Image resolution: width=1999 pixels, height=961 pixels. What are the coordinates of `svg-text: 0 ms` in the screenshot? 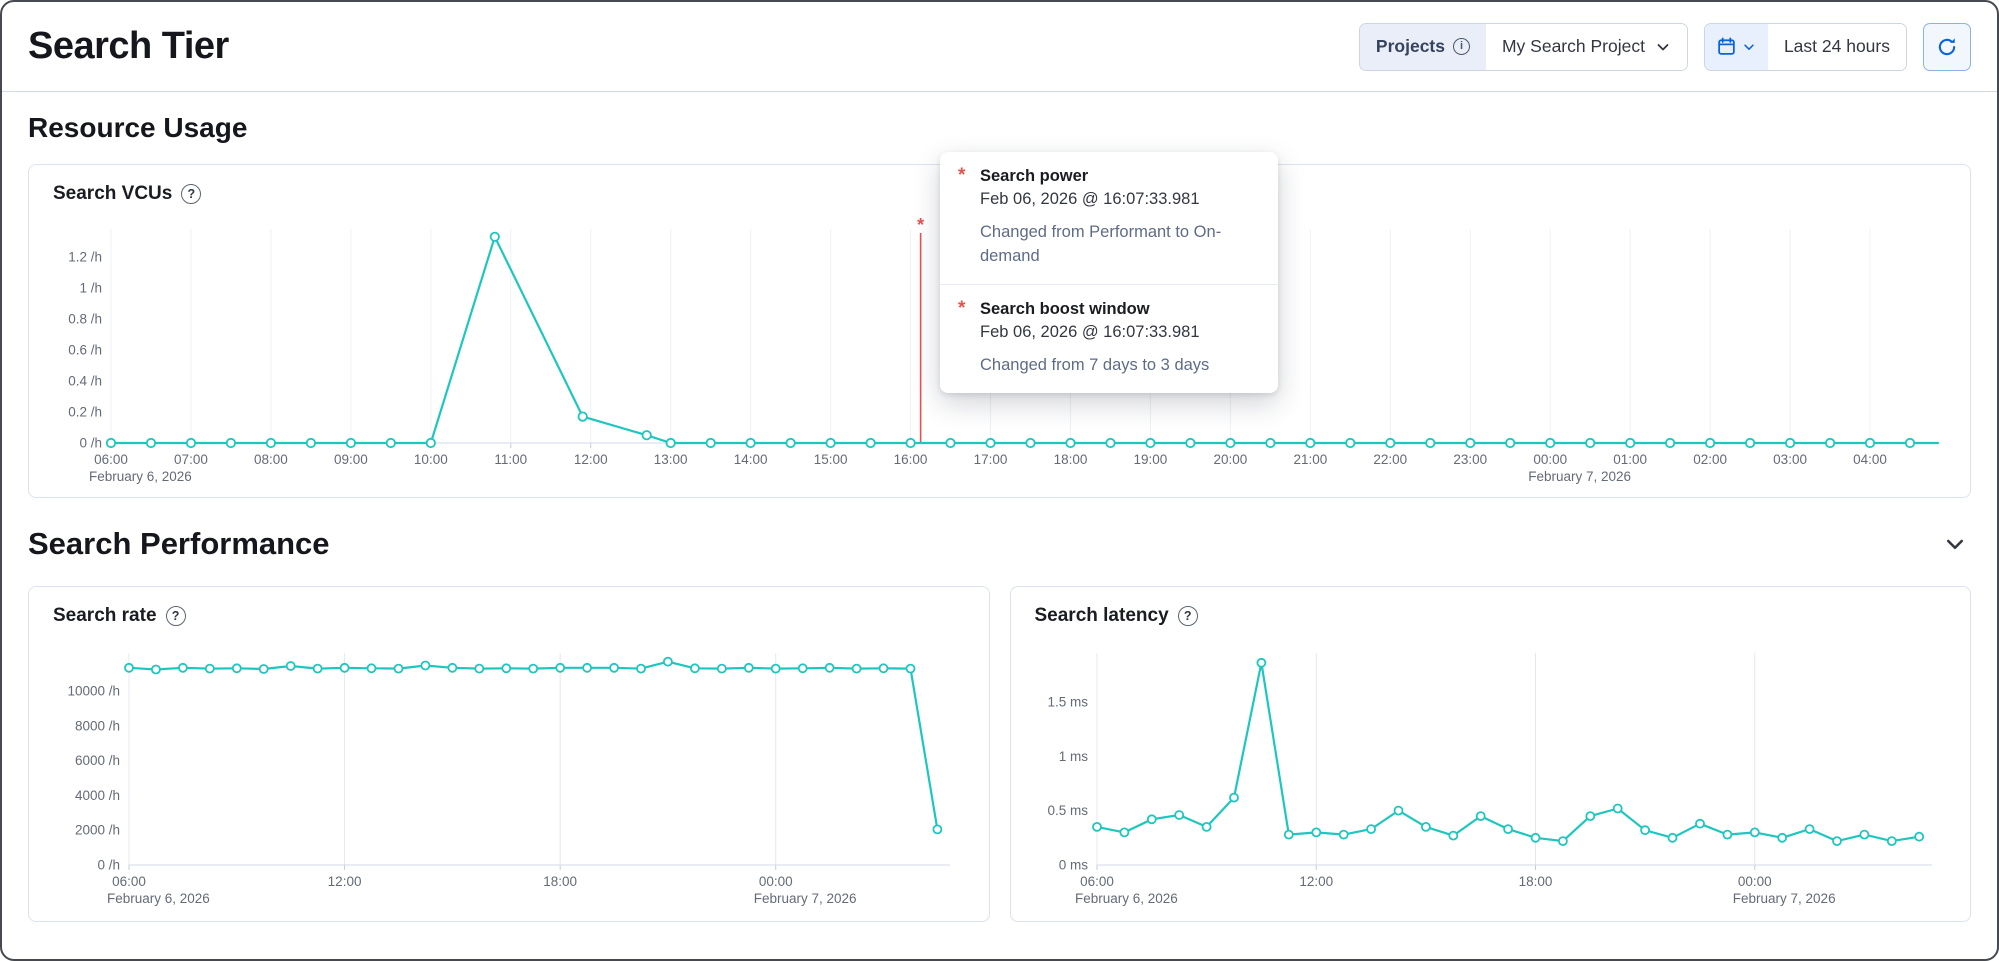 It's located at (1073, 865).